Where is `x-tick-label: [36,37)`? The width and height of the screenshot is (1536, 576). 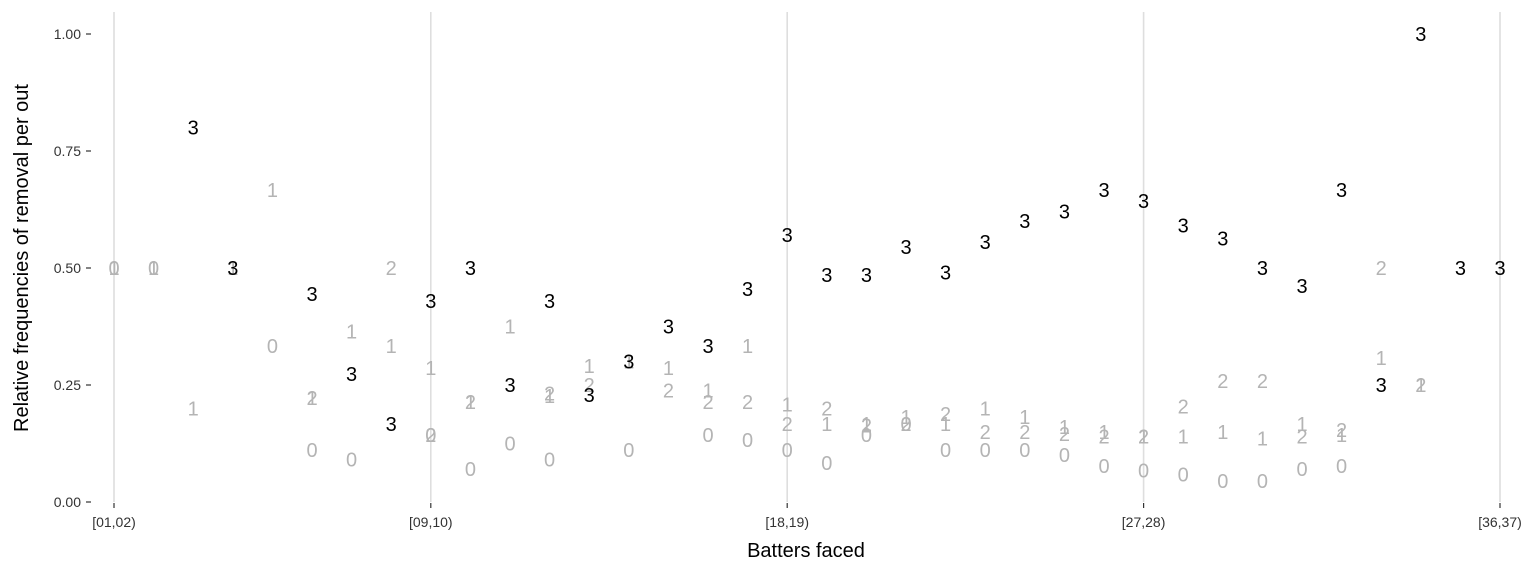 x-tick-label: [36,37) is located at coordinates (1500, 522).